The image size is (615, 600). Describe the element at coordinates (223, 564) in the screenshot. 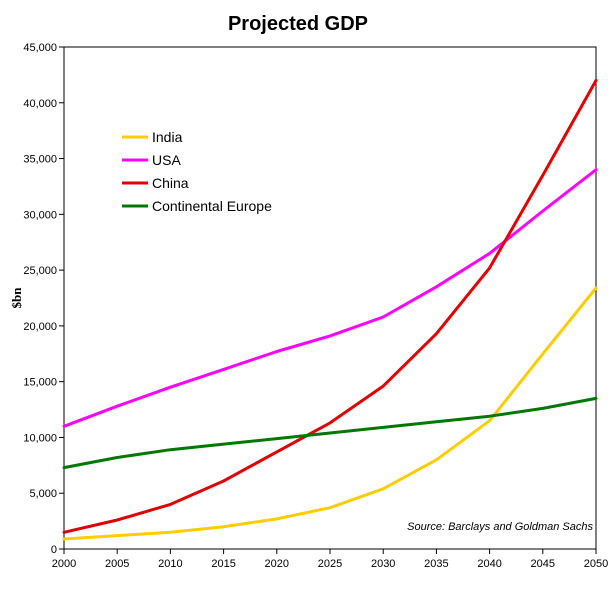

I see `x-tick-label: 2015` at that location.